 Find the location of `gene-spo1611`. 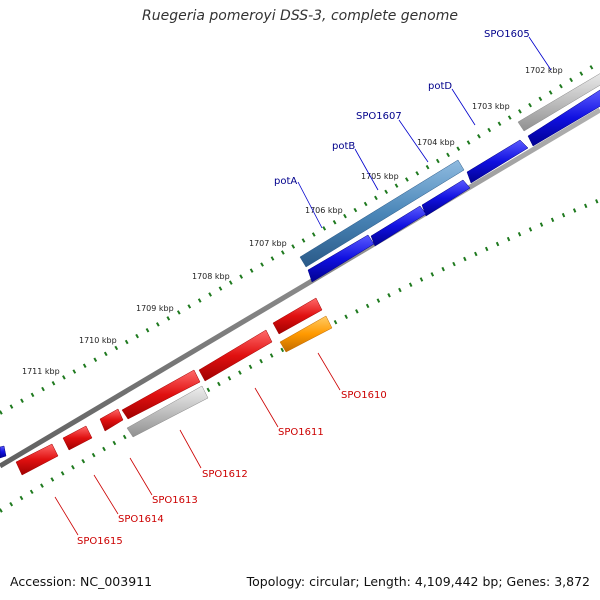

gene-spo1611 is located at coordinates (235, 355).